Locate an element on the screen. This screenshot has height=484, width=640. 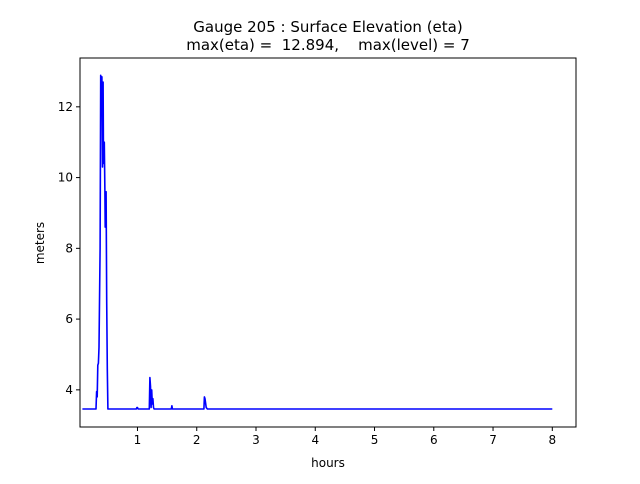
x-tick-label: 5 is located at coordinates (375, 440).